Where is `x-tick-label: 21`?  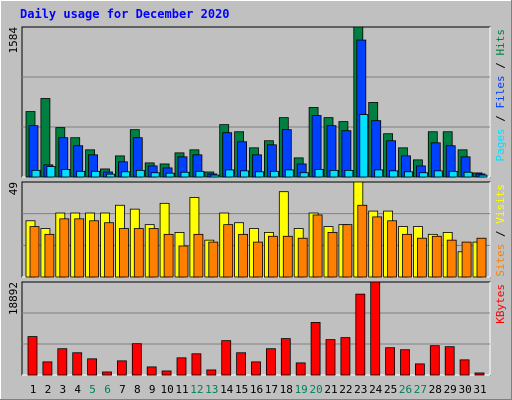 x-tick-label: 21 is located at coordinates (330, 389).